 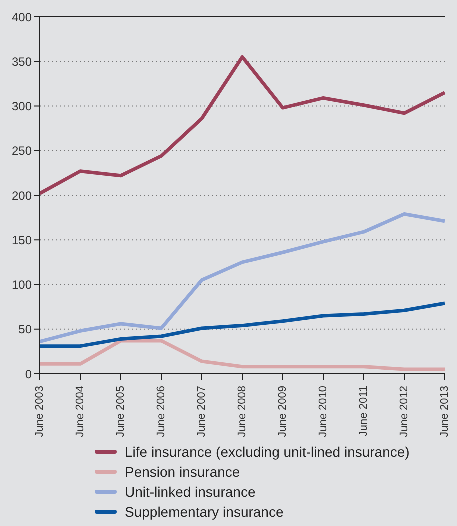 I want to click on x-tick-label: June 2013, so click(x=445, y=412).